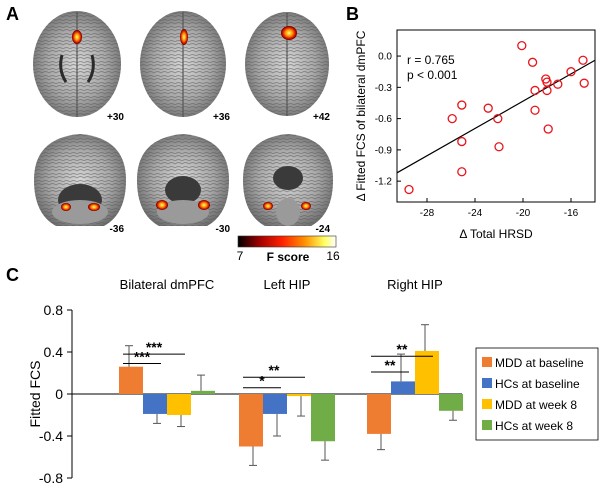  What do you see at coordinates (333, 256) in the screenshot?
I see `colorbar-max: 16` at bounding box center [333, 256].